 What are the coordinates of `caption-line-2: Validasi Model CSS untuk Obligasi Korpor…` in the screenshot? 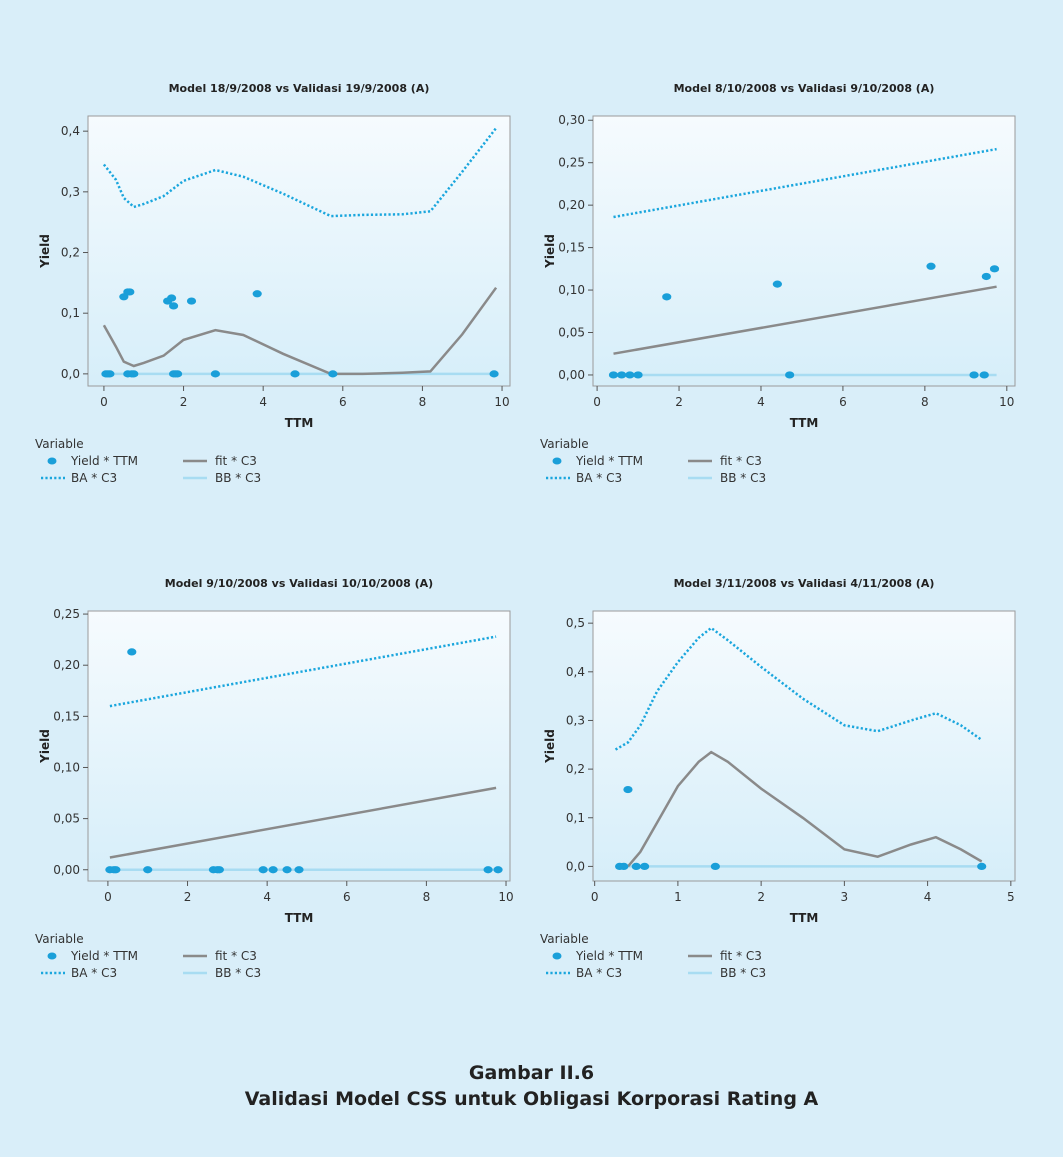 It's located at (531, 1099).